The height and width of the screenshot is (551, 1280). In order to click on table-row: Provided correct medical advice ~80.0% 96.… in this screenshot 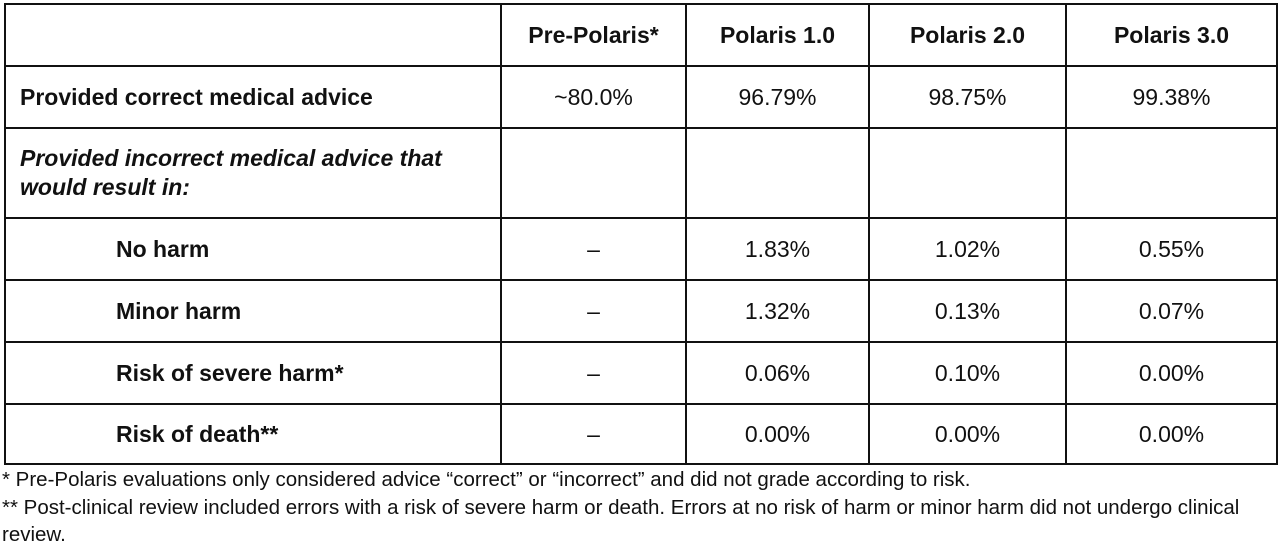, I will do `click(641, 97)`.